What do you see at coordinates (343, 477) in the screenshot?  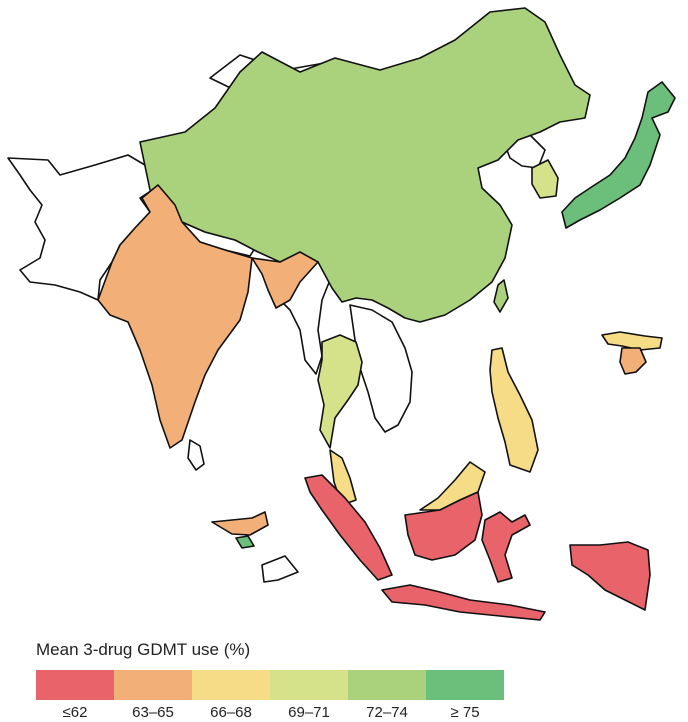 I see `region-peninsular-malaysia` at bounding box center [343, 477].